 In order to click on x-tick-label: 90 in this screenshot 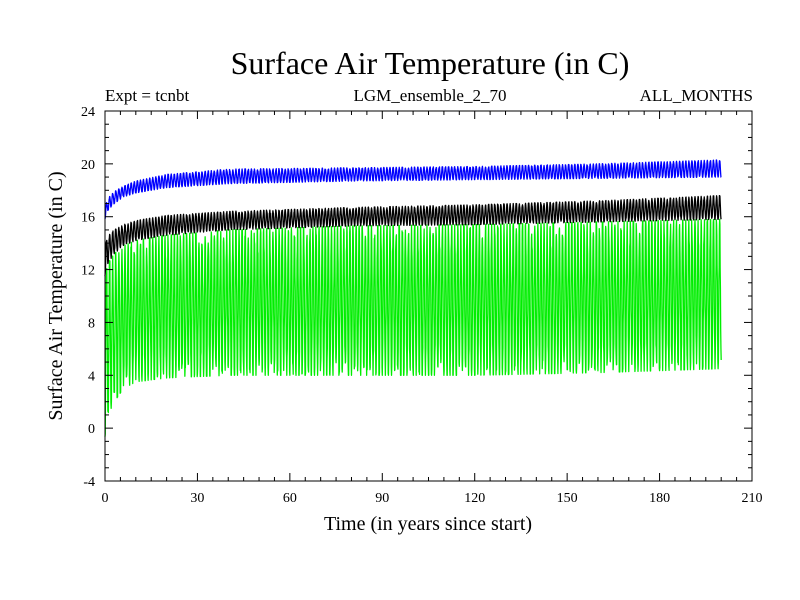, I will do `click(382, 498)`.